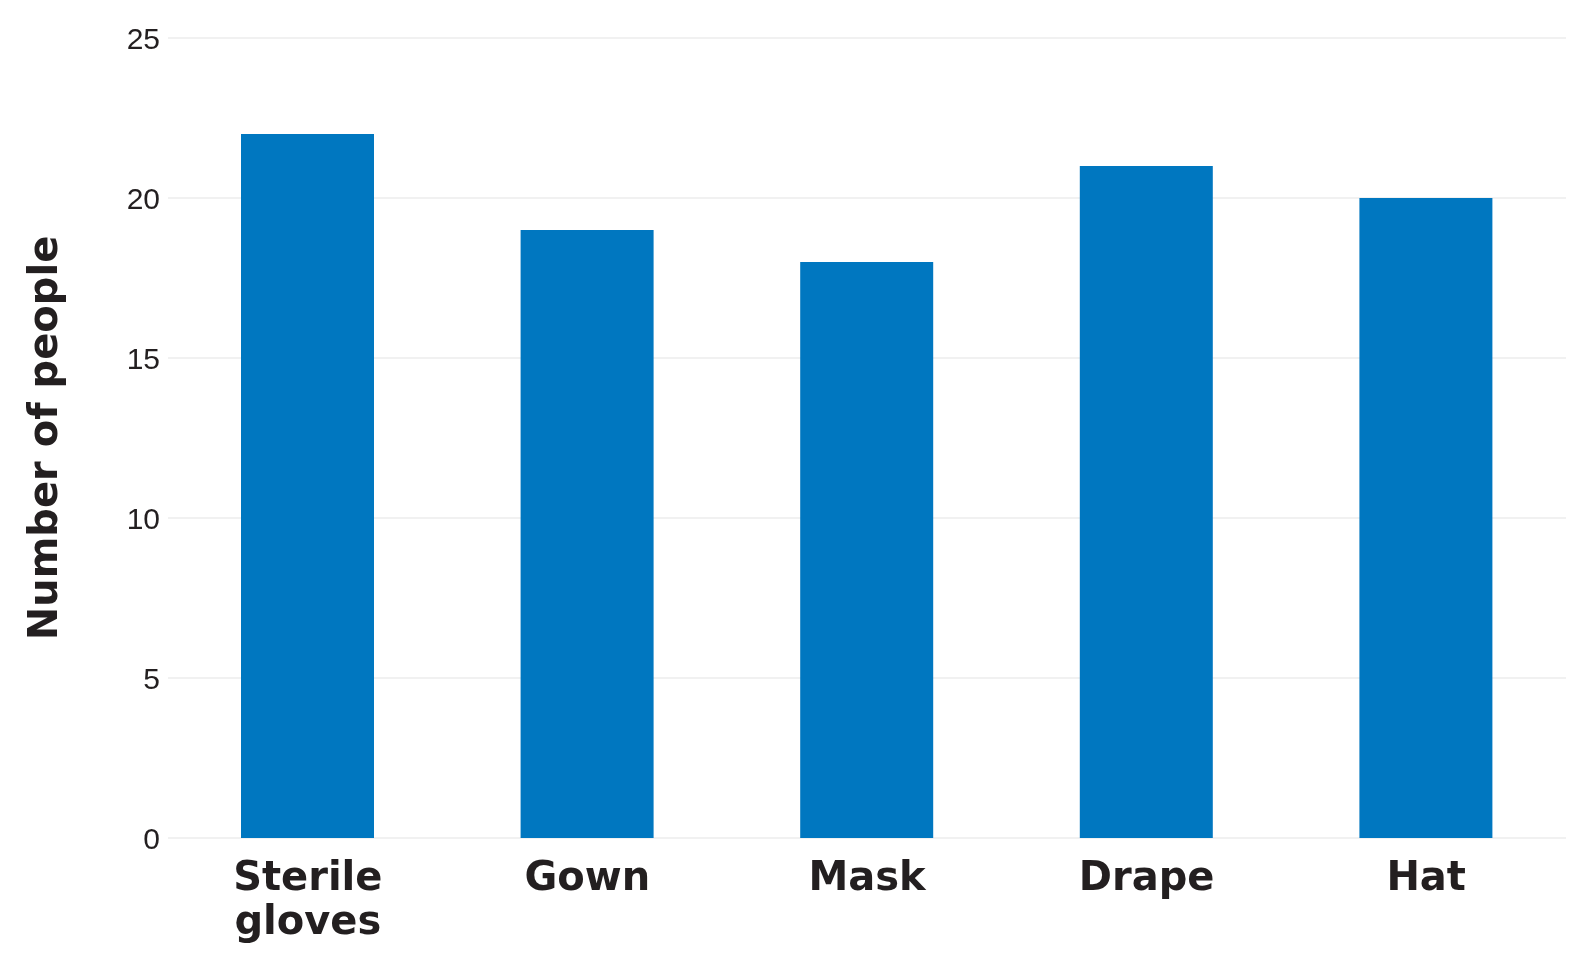 Image resolution: width=1574 pixels, height=967 pixels. What do you see at coordinates (1426, 876) in the screenshot?
I see `x-tick-label: Hat` at bounding box center [1426, 876].